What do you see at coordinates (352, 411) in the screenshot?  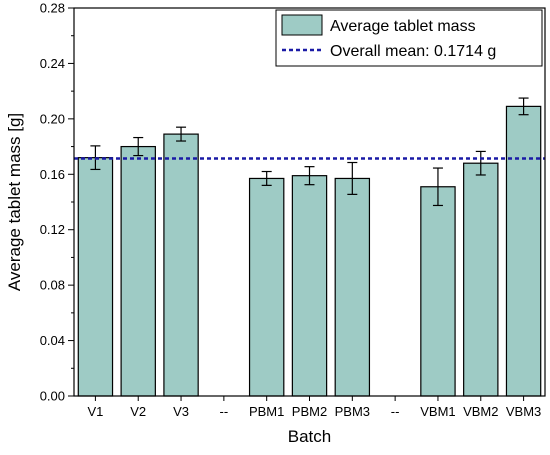 I see `x-tick-label: PBM3` at bounding box center [352, 411].